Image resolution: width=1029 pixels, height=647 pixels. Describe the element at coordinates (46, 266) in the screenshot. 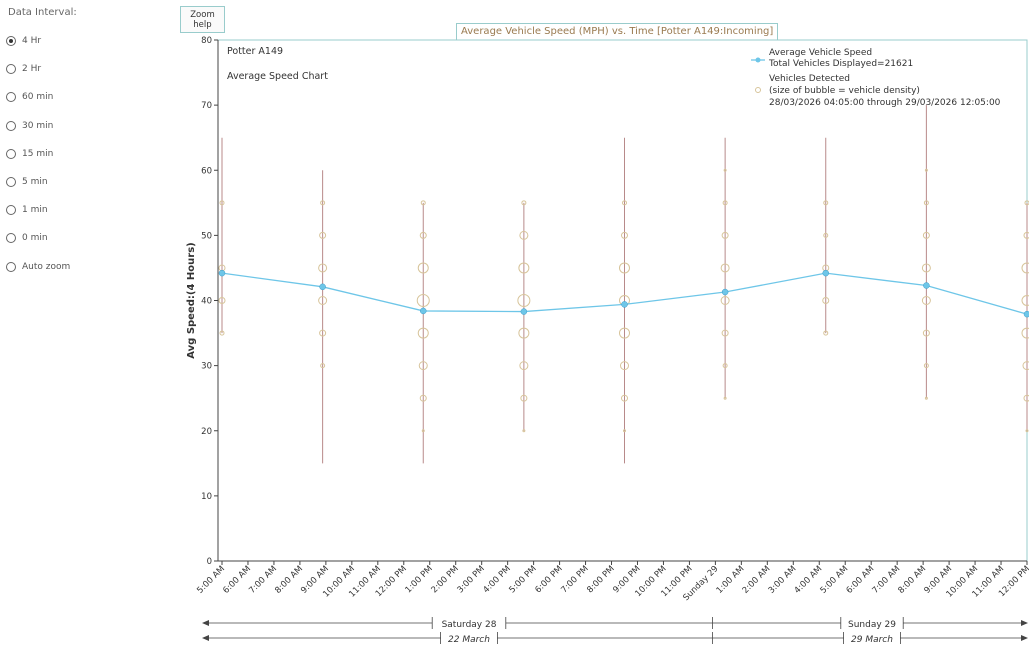

I see `interval-option-label: Auto zoom` at that location.